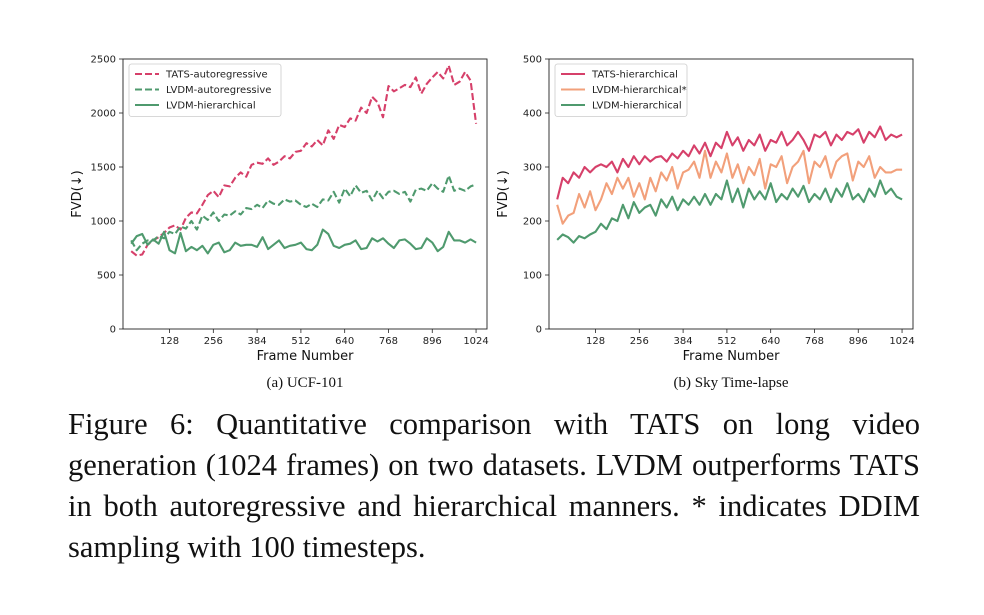  I want to click on series-line-tats-hierarchical, so click(729, 162).